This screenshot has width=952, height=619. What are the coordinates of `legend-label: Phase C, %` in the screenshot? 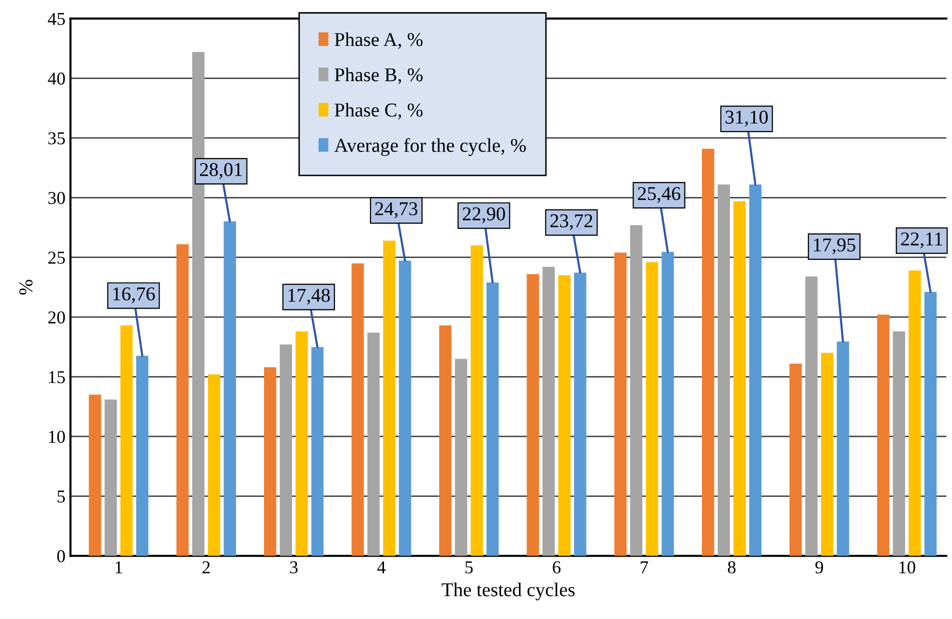 It's located at (378, 111).